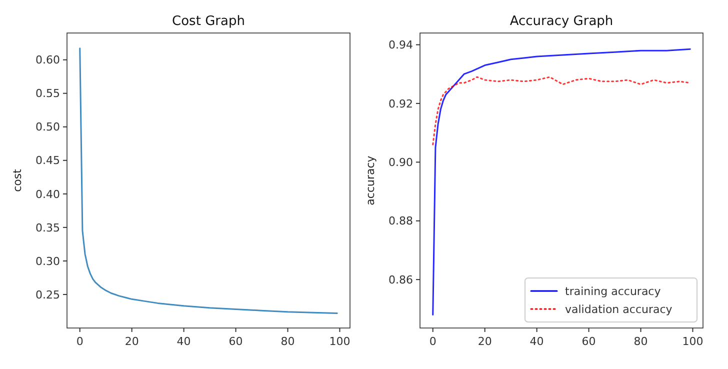 This screenshot has height=369, width=728. Describe the element at coordinates (48, 93) in the screenshot. I see `y-tick-label: 0.55` at that location.